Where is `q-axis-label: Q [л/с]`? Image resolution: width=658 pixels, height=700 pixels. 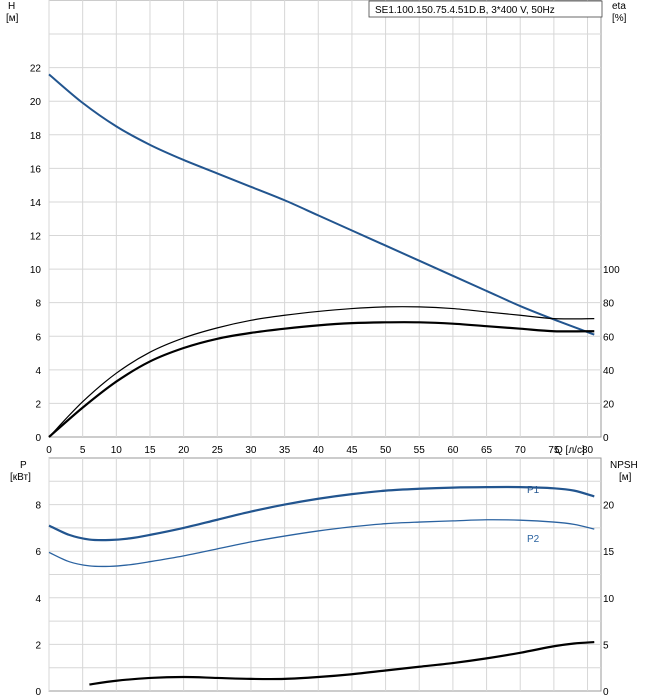 q-axis-label: Q [л/с] is located at coordinates (570, 450).